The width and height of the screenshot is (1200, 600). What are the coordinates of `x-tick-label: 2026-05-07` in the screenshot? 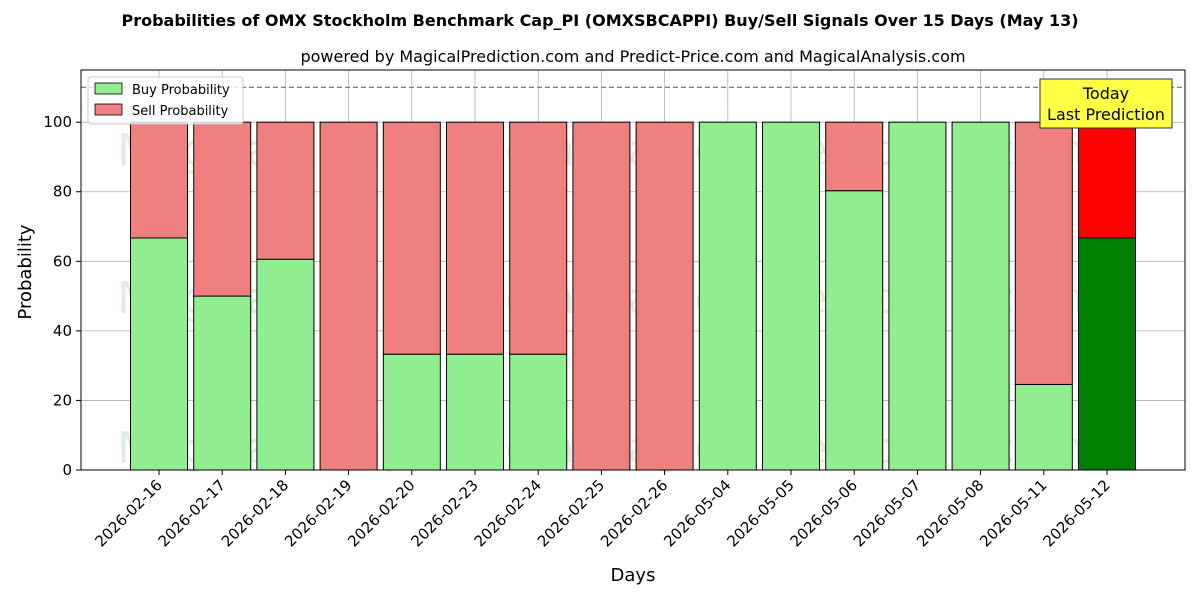 It's located at (887, 513).